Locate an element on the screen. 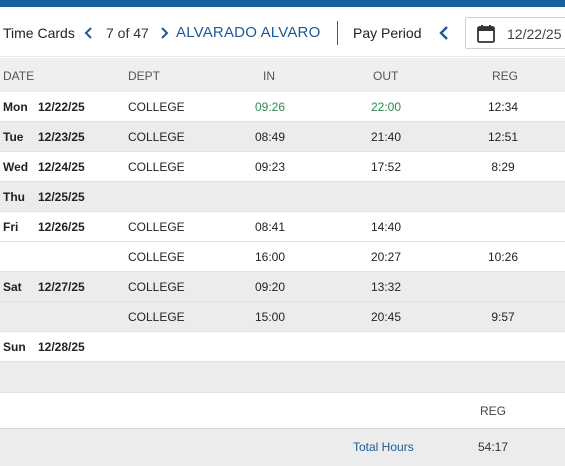  row-reg-hours: 9:57 is located at coordinates (503, 317).